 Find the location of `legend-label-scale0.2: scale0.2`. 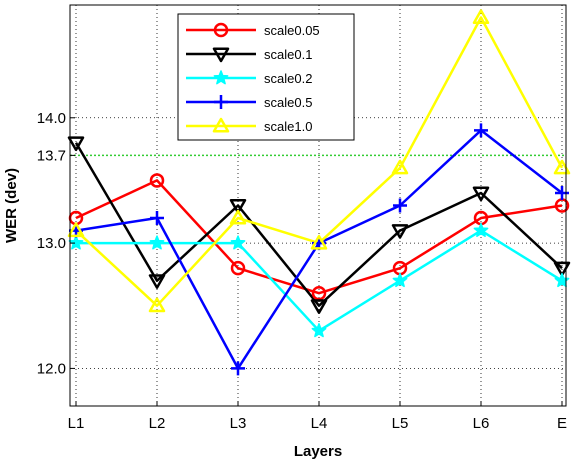

legend-label-scale0.2: scale0.2 is located at coordinates (288, 78).